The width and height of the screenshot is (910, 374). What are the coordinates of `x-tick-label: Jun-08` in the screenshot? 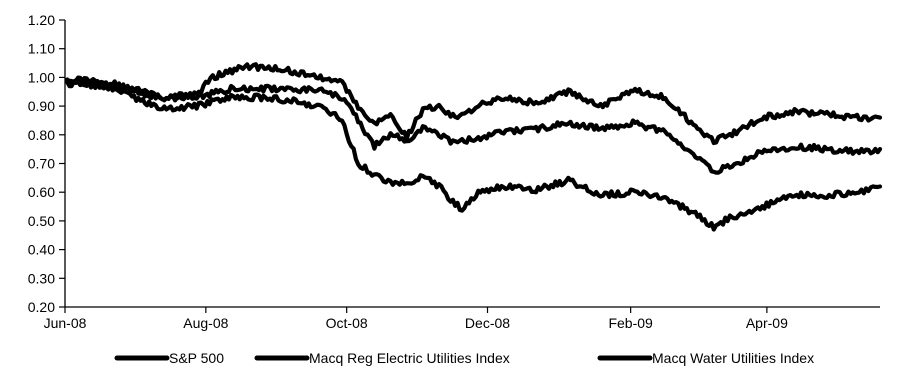 It's located at (65, 323).